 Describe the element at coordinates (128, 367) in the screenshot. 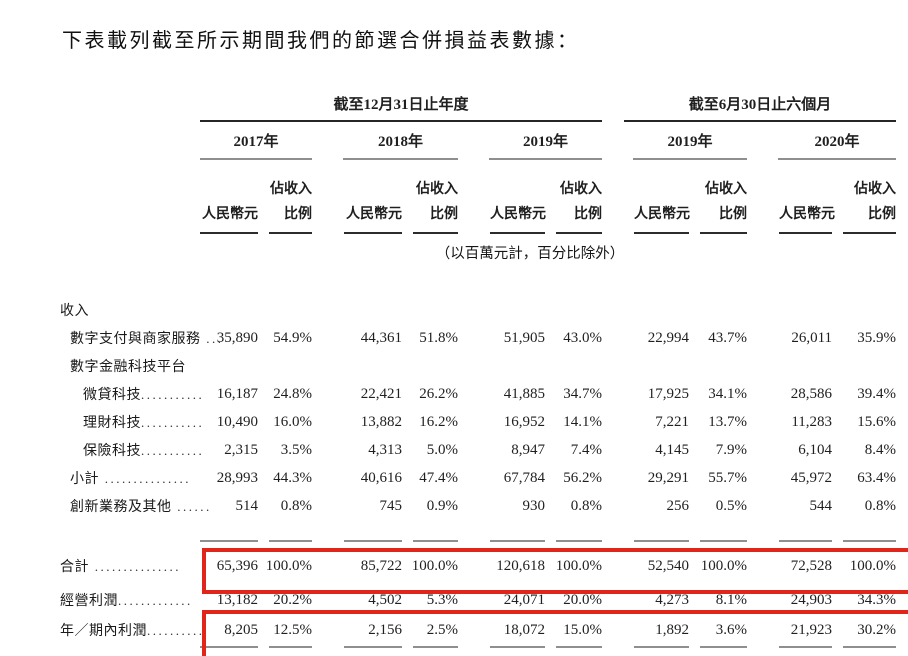

I see `row-label: 數字金融科技平台` at that location.